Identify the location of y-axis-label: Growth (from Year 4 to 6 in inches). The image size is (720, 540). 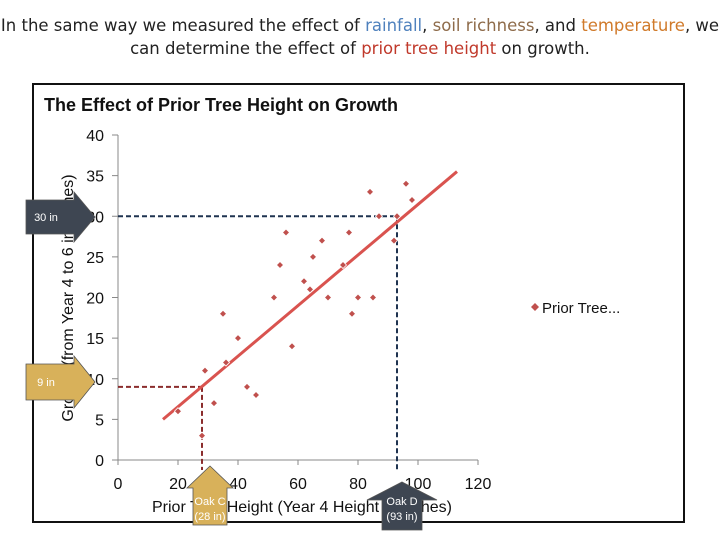
(68, 297).